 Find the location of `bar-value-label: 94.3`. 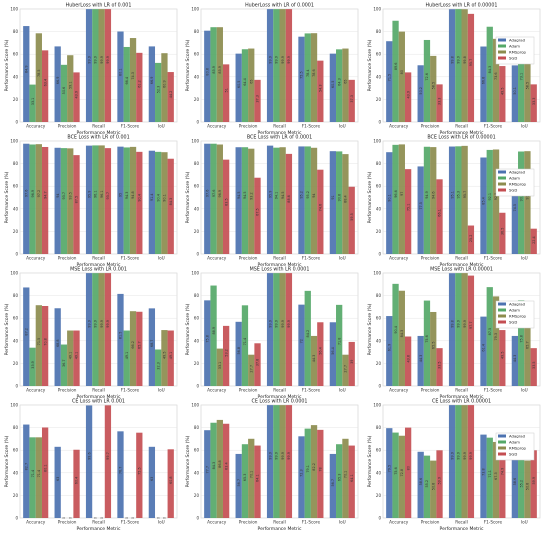

bar-value-label: 94.3 is located at coordinates (127, 196).